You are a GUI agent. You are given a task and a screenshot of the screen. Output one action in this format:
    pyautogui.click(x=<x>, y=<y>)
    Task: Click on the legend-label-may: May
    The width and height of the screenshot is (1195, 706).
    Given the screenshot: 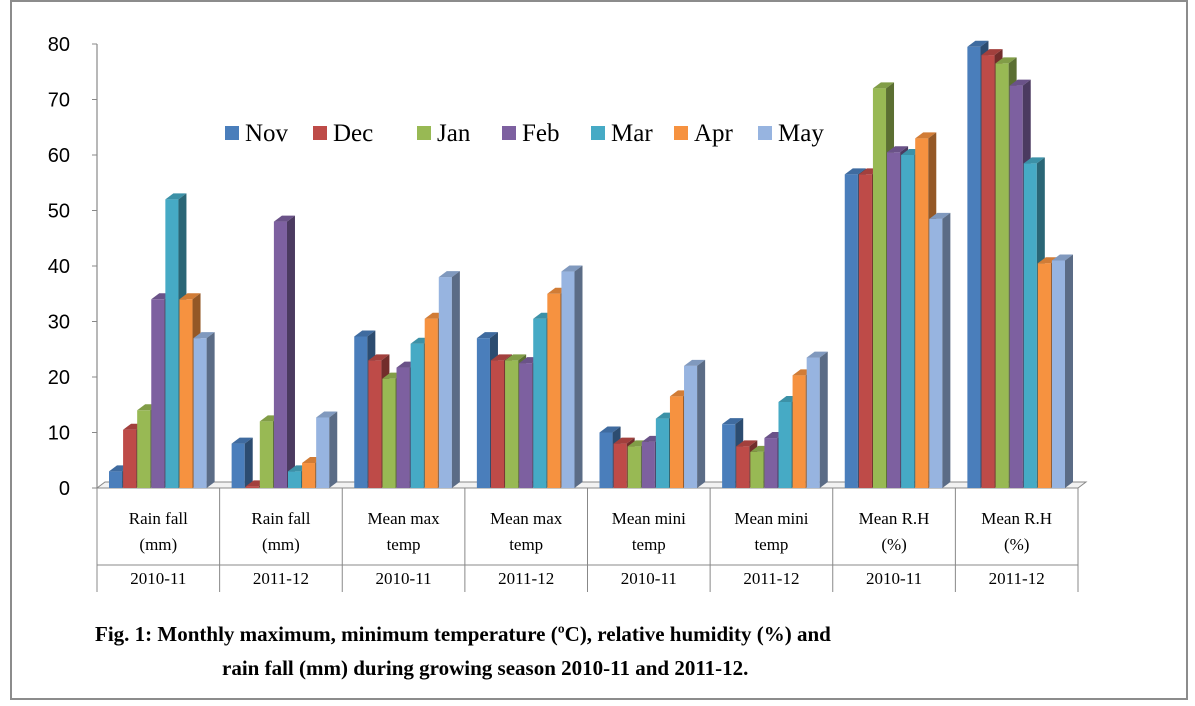 What is the action you would take?
    pyautogui.click(x=801, y=133)
    